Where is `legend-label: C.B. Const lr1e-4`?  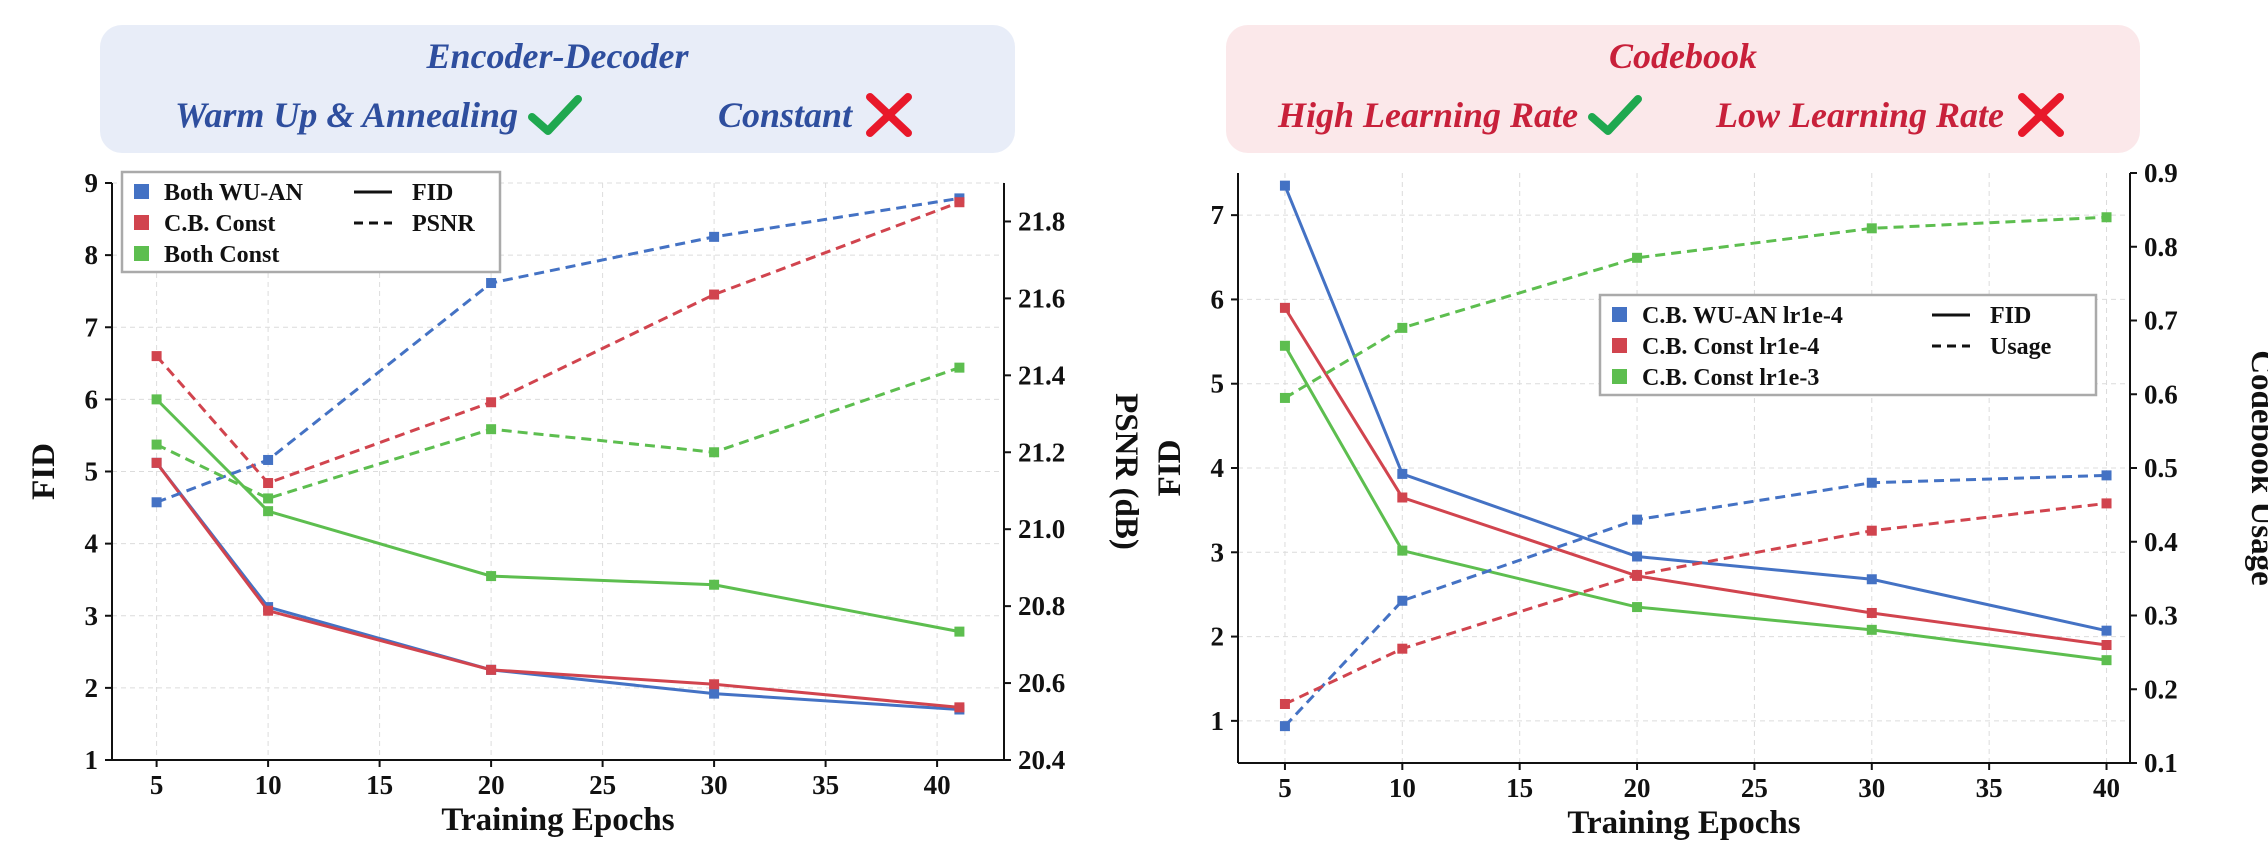 legend-label: C.B. Const lr1e-4 is located at coordinates (1730, 347).